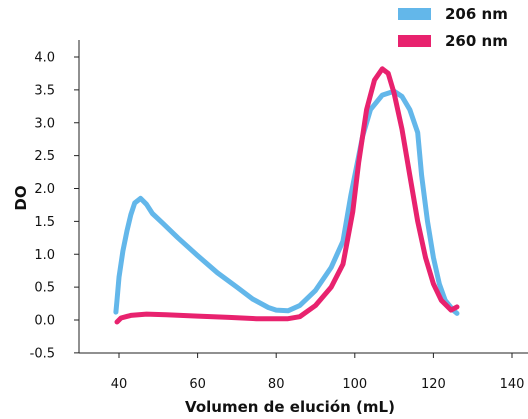 The width and height of the screenshot is (528, 419). Describe the element at coordinates (44, 255) in the screenshot. I see `y-tick-label: 1.0` at that location.